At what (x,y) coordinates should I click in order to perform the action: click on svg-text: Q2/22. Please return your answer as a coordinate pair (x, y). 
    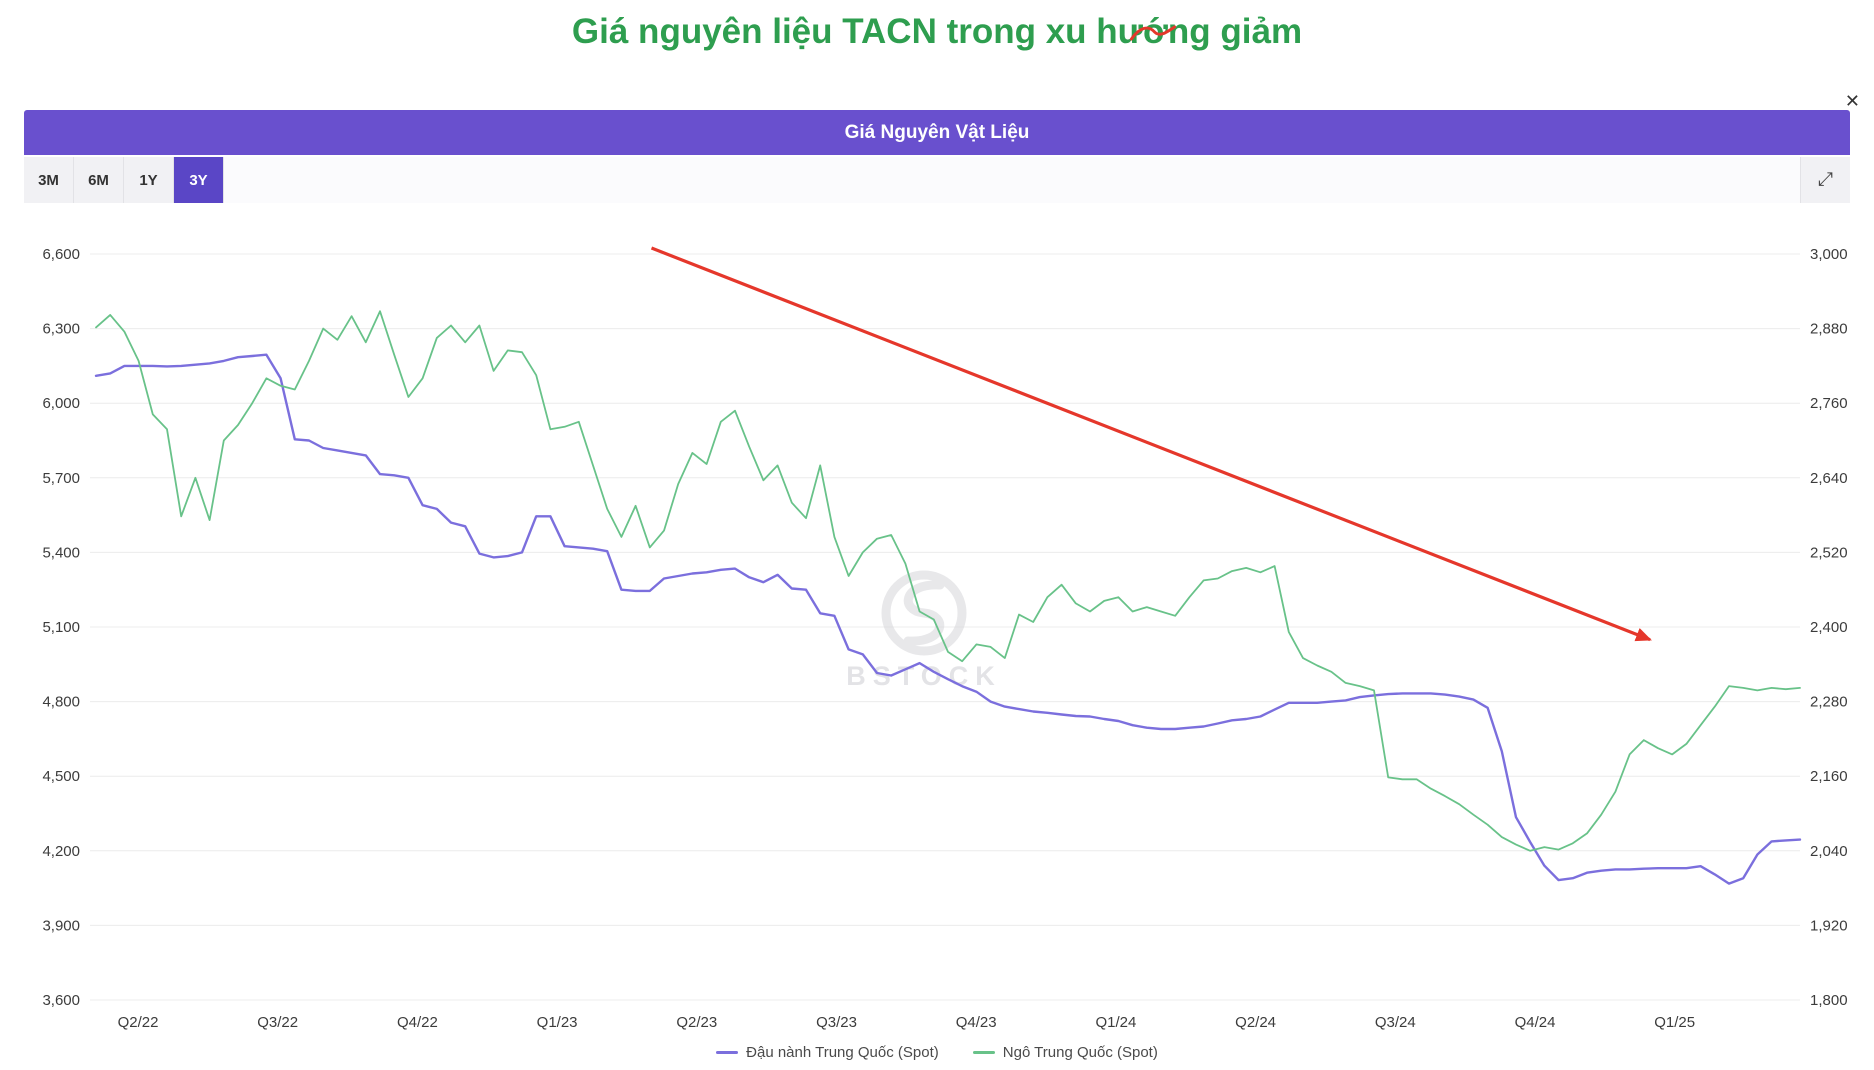
    Looking at the image, I should click on (138, 1022).